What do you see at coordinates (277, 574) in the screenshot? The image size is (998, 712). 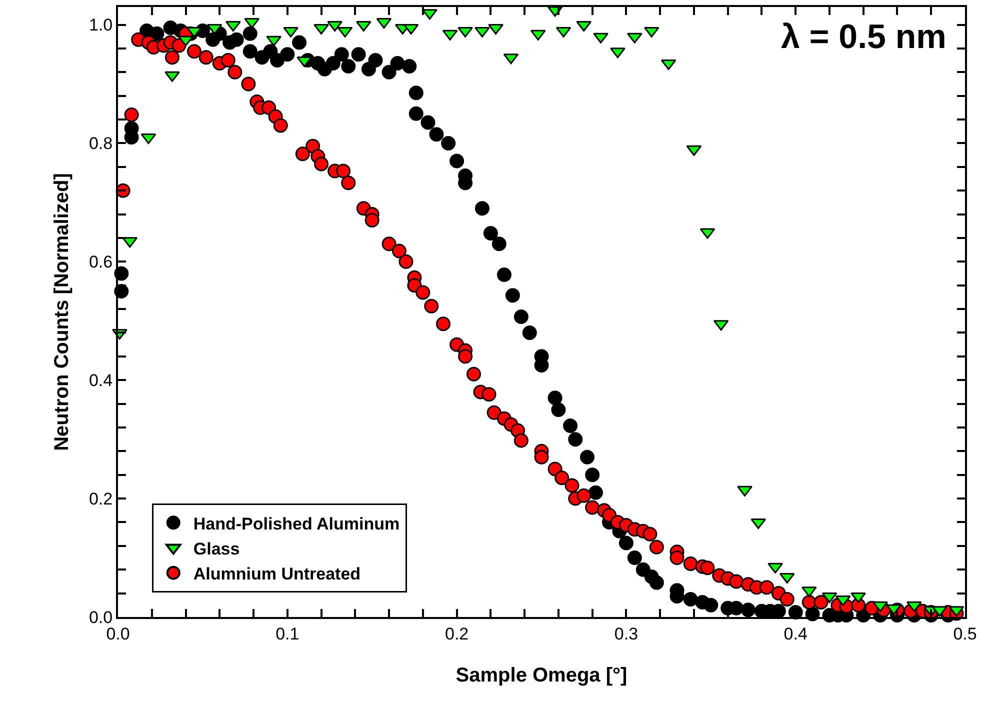 I see `legend-label: Alumnium Untreated` at bounding box center [277, 574].